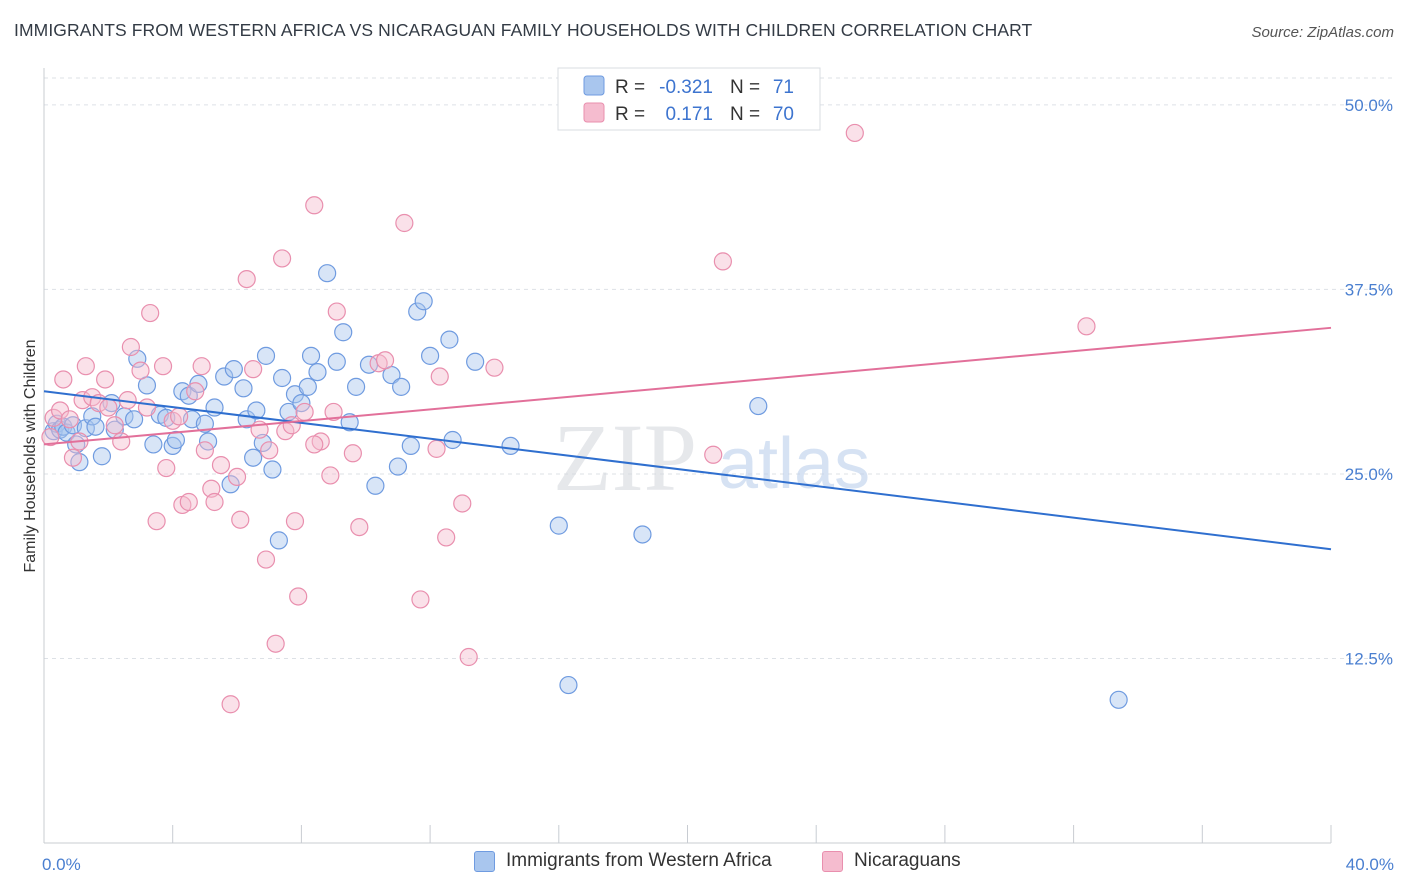 This screenshot has height=892, width=1406. Describe the element at coordinates (689, 99) in the screenshot. I see `correlation-legend: R = -0.321 N = 71 R = 0.171 N = 70` at that location.